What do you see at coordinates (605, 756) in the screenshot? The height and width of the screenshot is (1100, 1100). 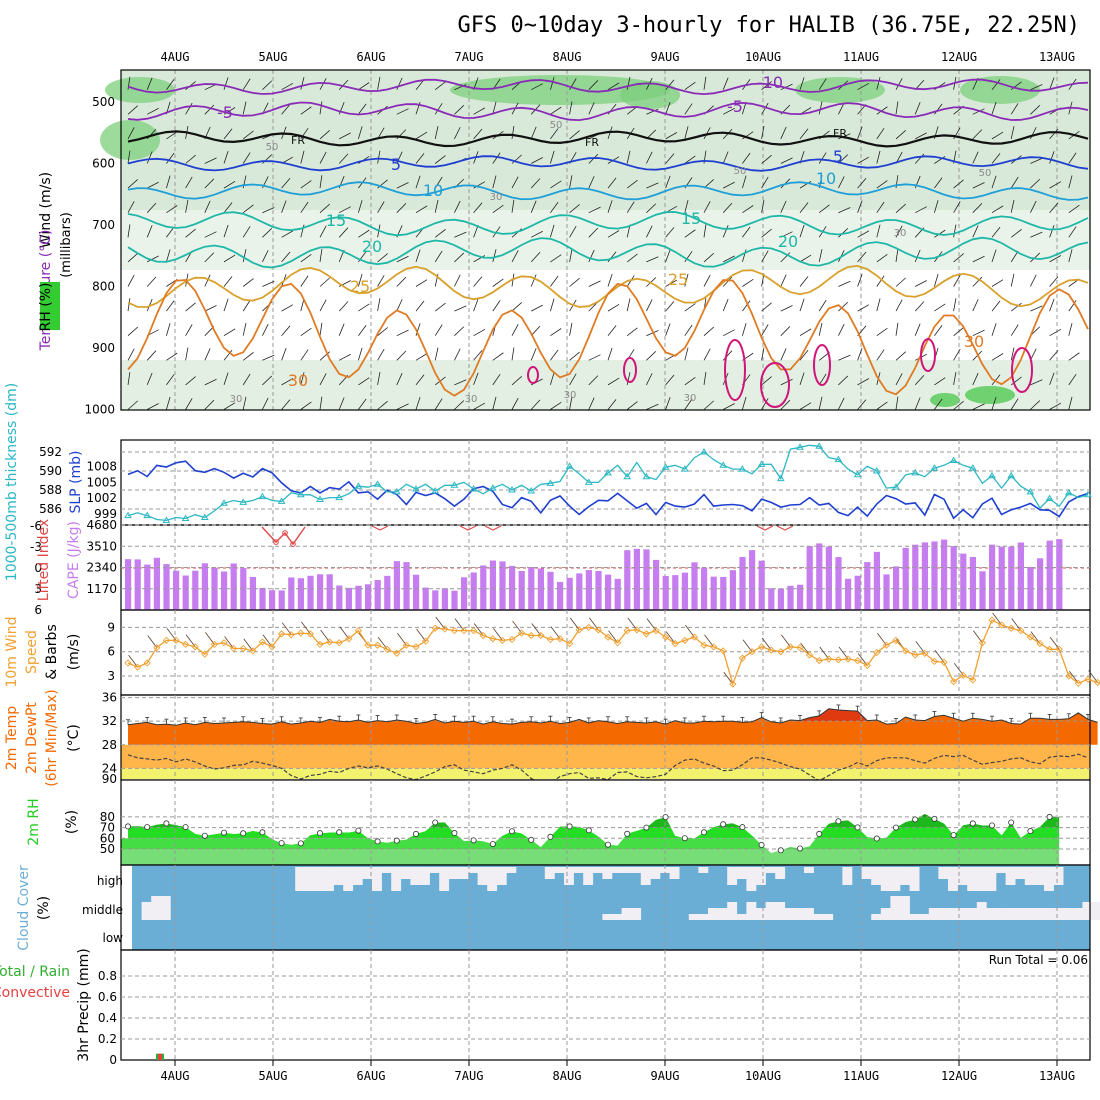 I see `temp-band-mid` at bounding box center [605, 756].